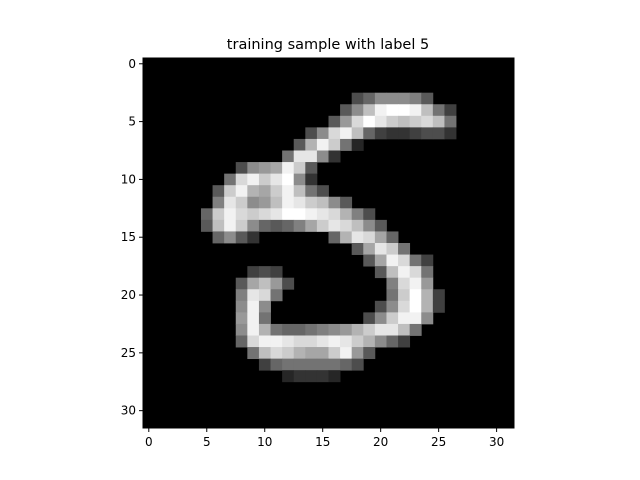 The height and width of the screenshot is (480, 640). What do you see at coordinates (132, 237) in the screenshot?
I see `y-axis-ticks: 0 5 10 15 20 25 30` at bounding box center [132, 237].